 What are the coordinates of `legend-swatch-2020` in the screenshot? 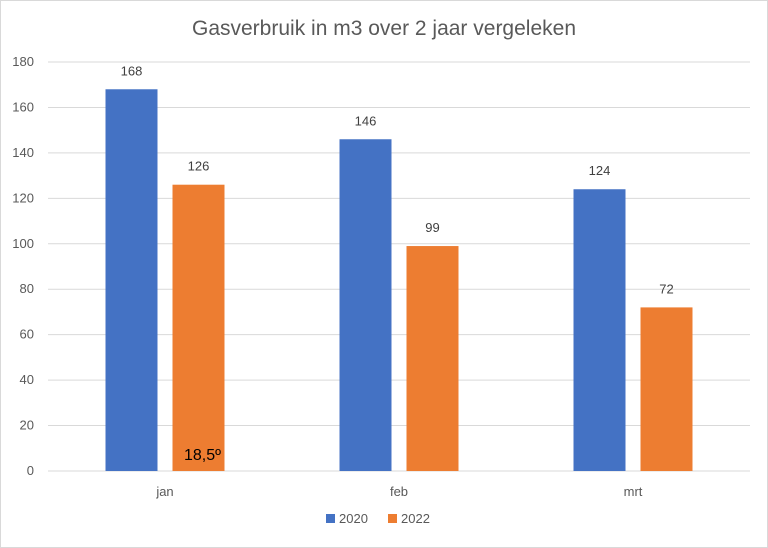 It's located at (330, 518).